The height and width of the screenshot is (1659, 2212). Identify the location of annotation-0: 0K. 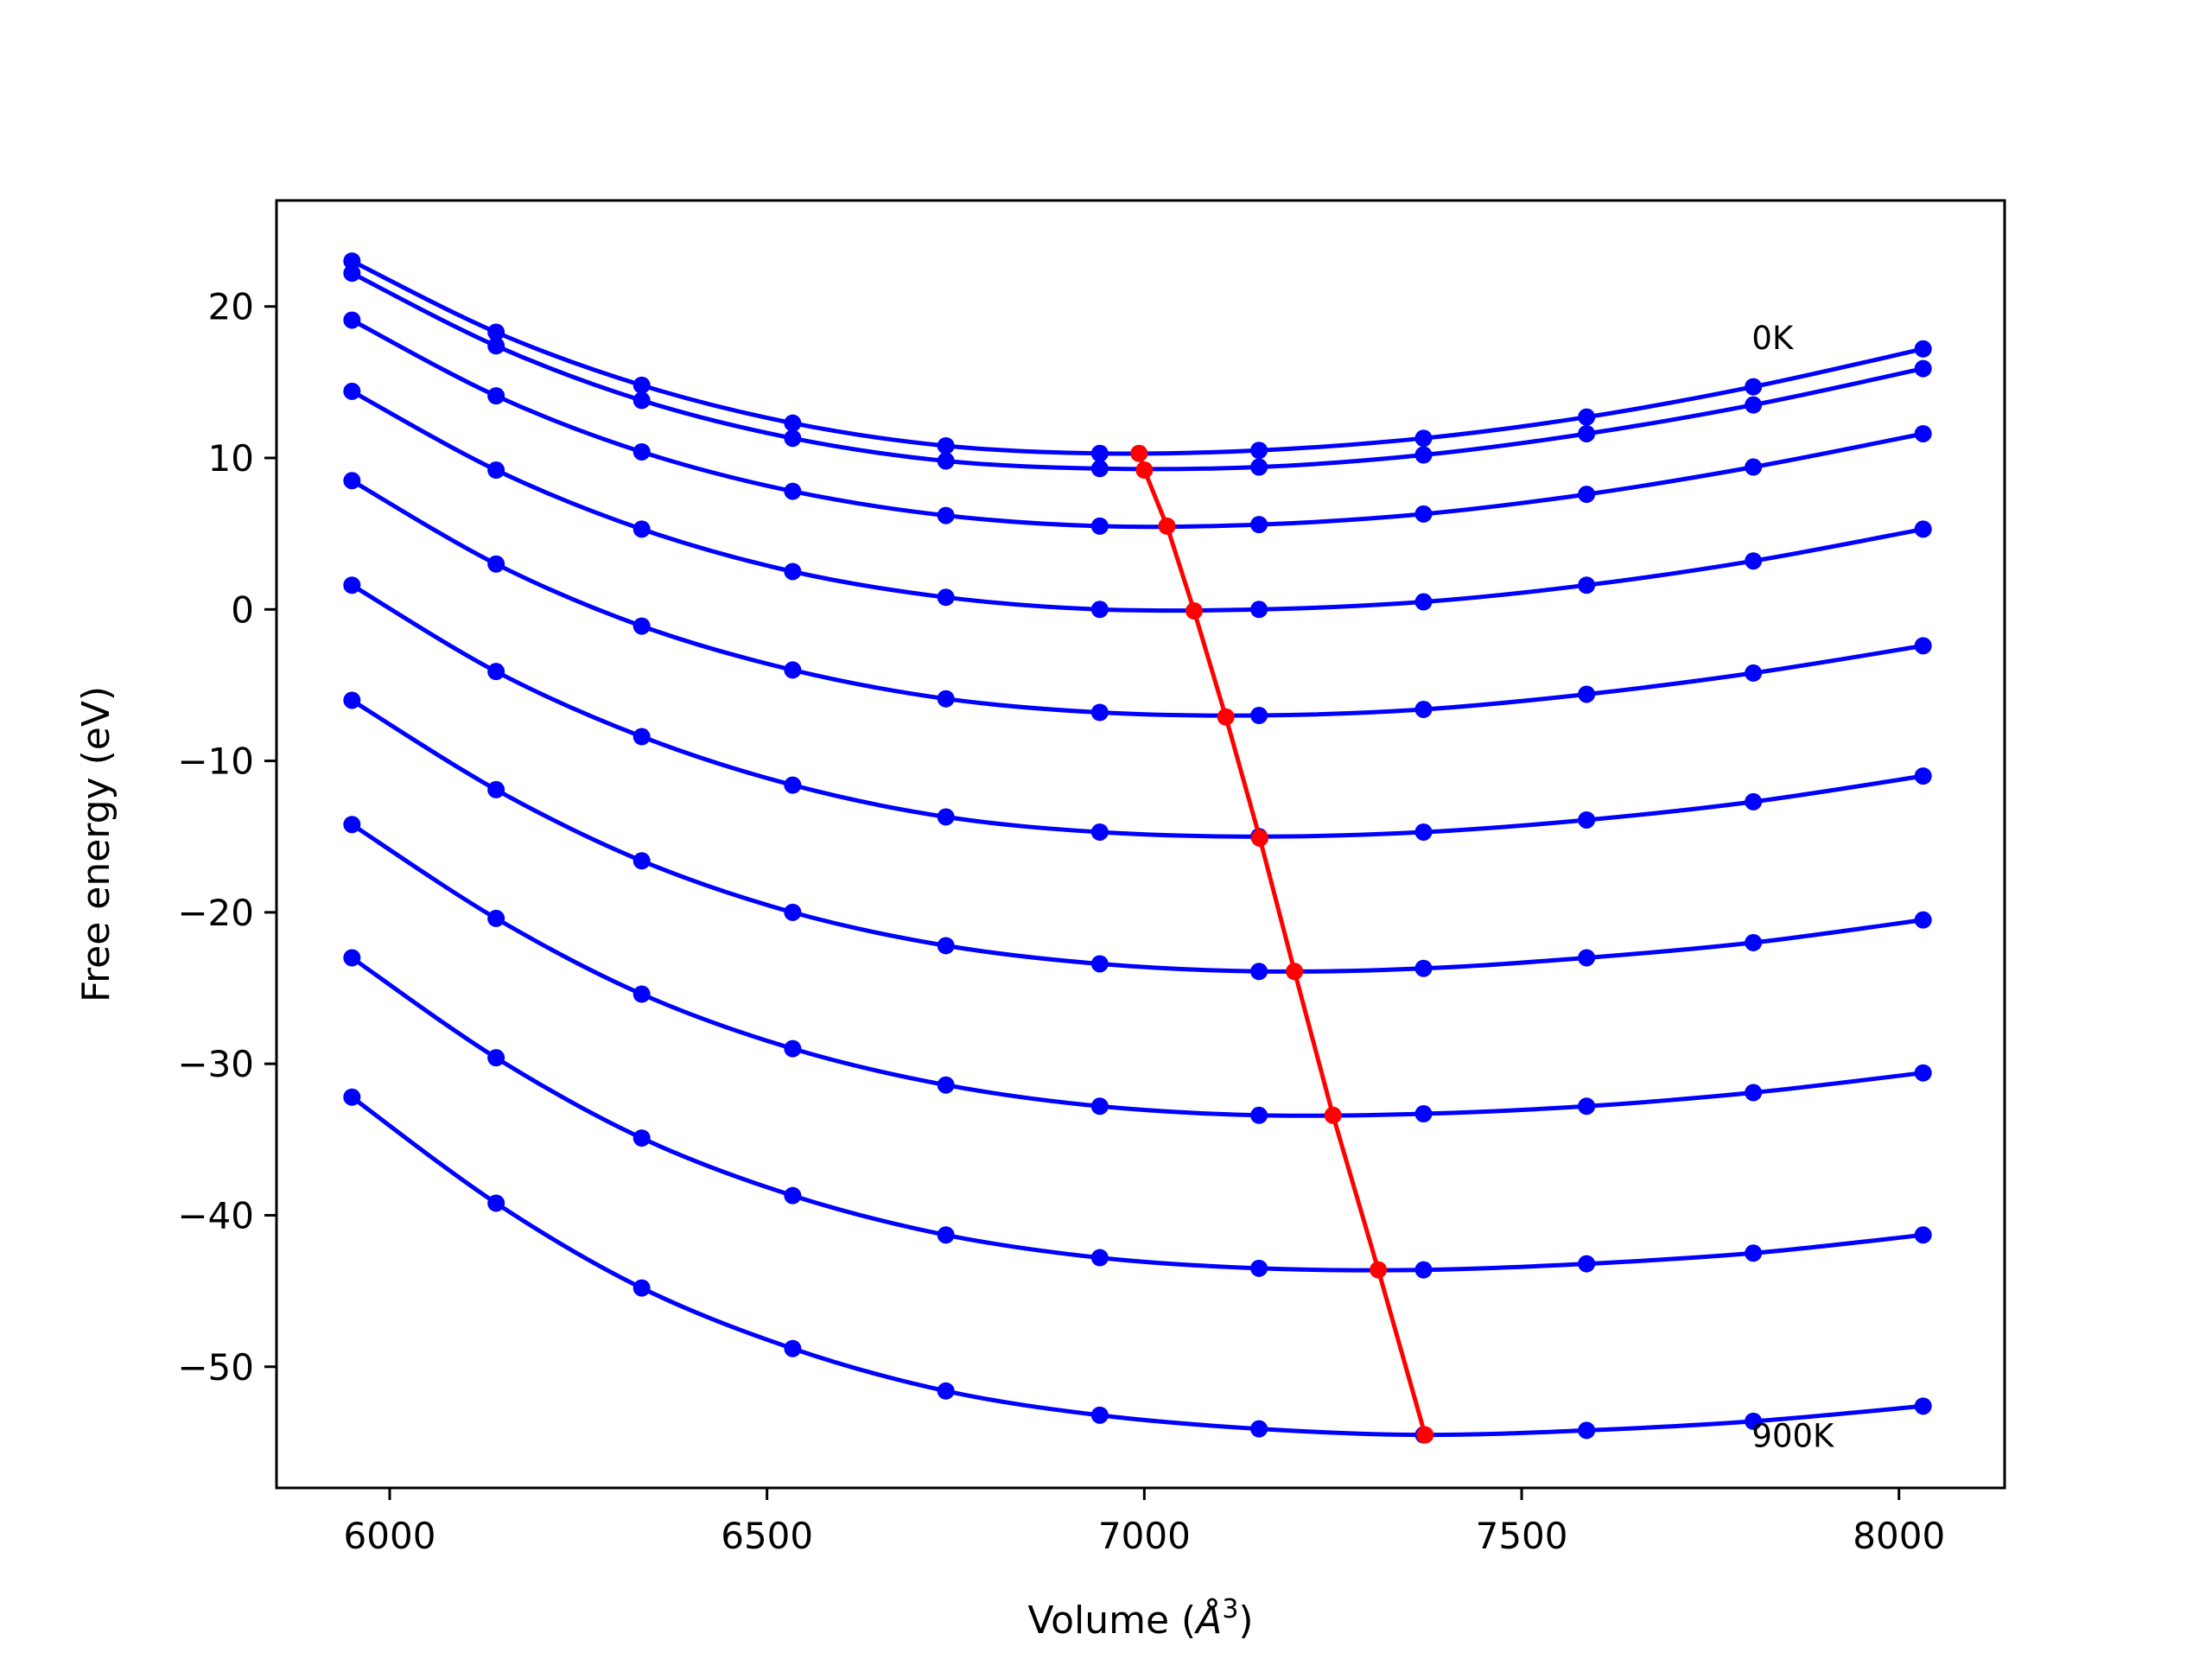
(1773, 338).